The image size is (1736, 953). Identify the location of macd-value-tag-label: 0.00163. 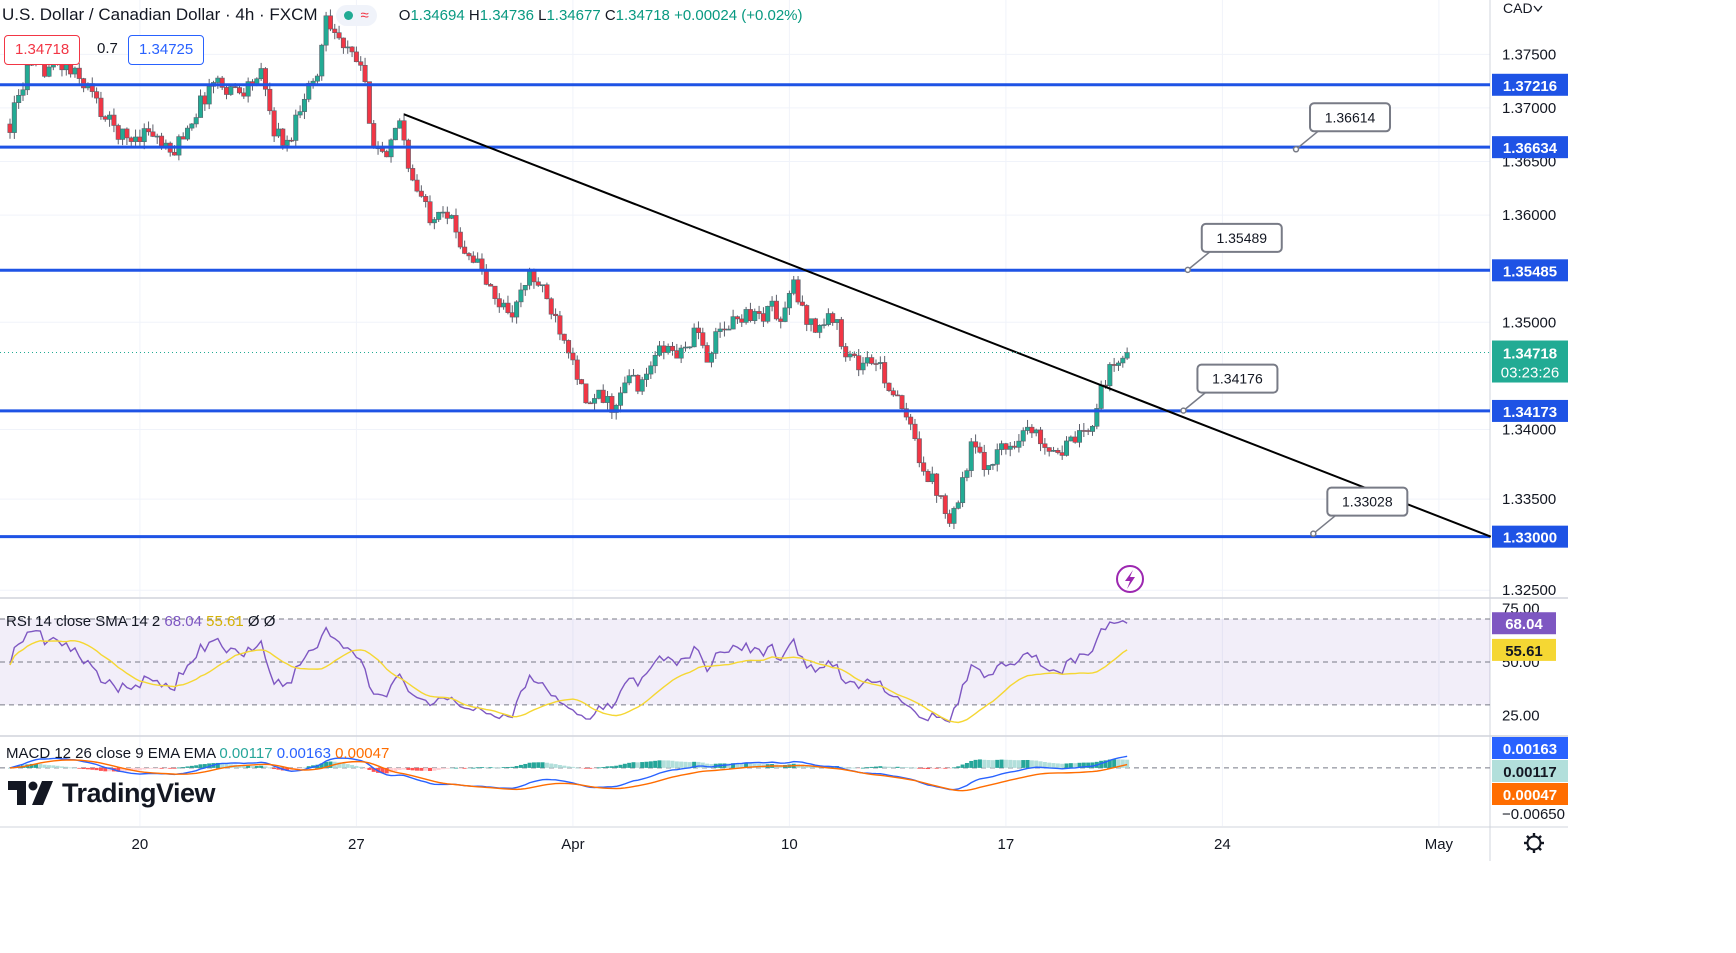
(1530, 749).